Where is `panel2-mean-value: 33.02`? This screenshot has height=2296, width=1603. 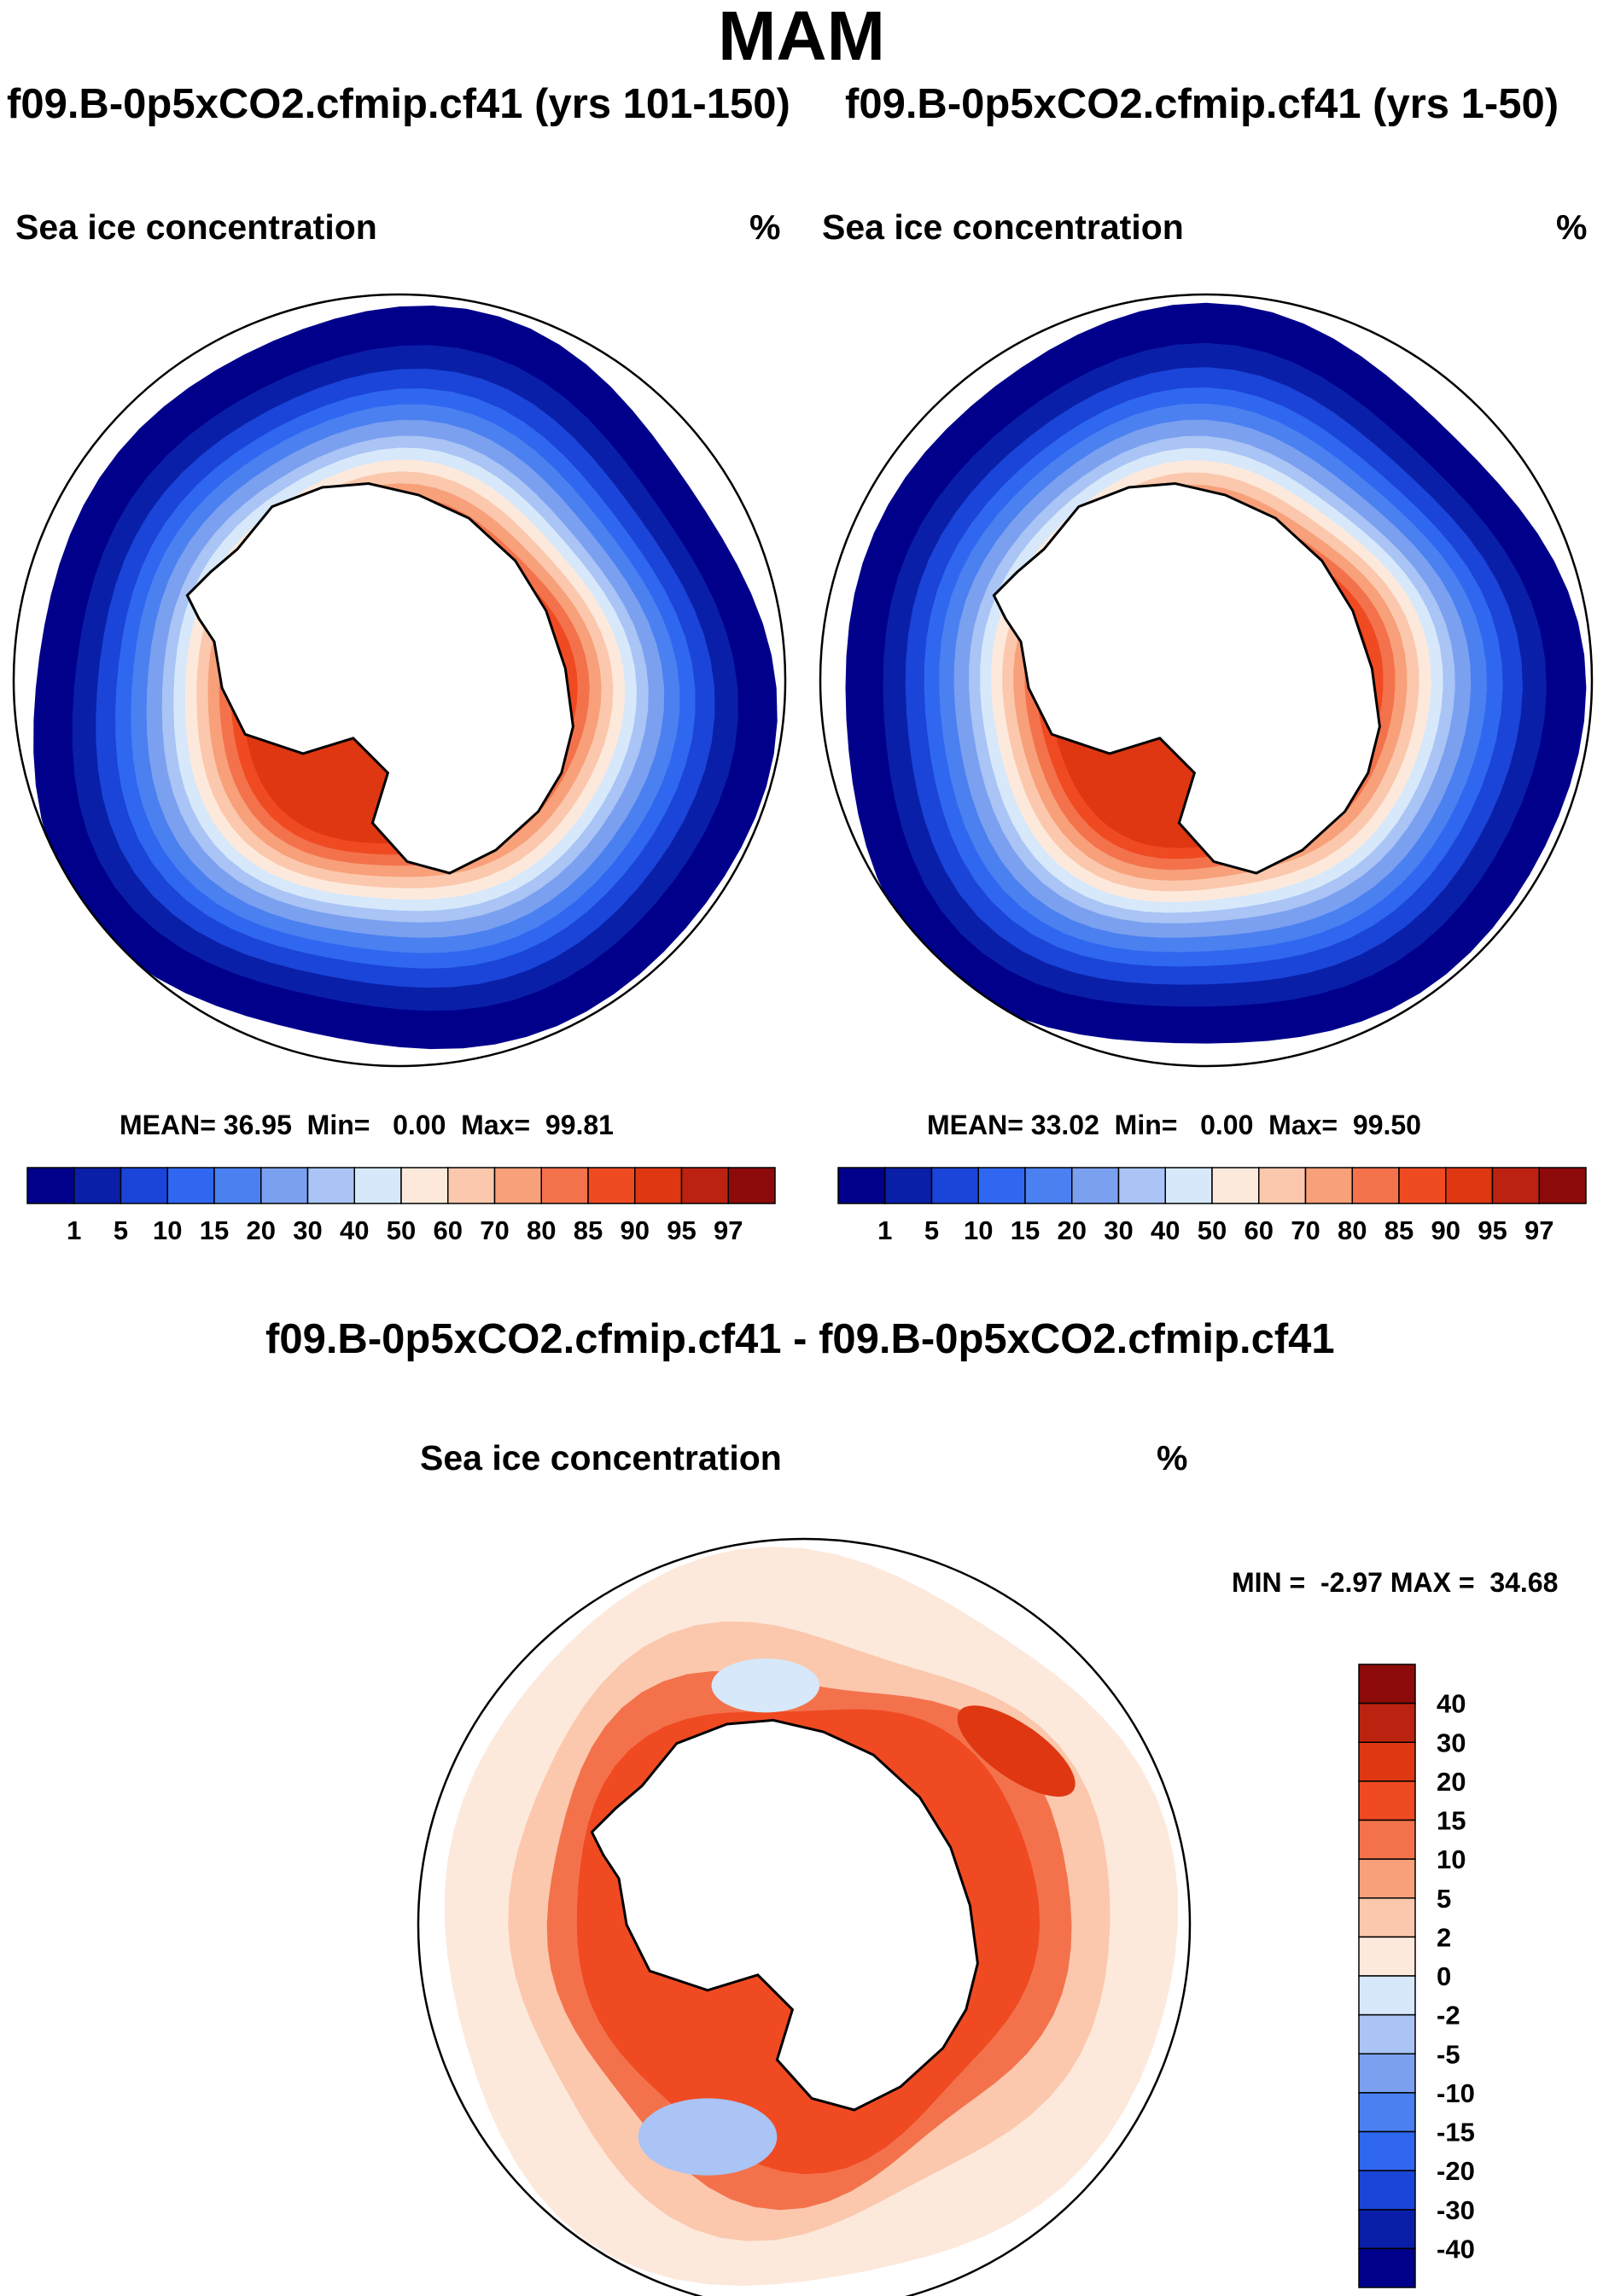 panel2-mean-value: 33.02 is located at coordinates (1064, 1125).